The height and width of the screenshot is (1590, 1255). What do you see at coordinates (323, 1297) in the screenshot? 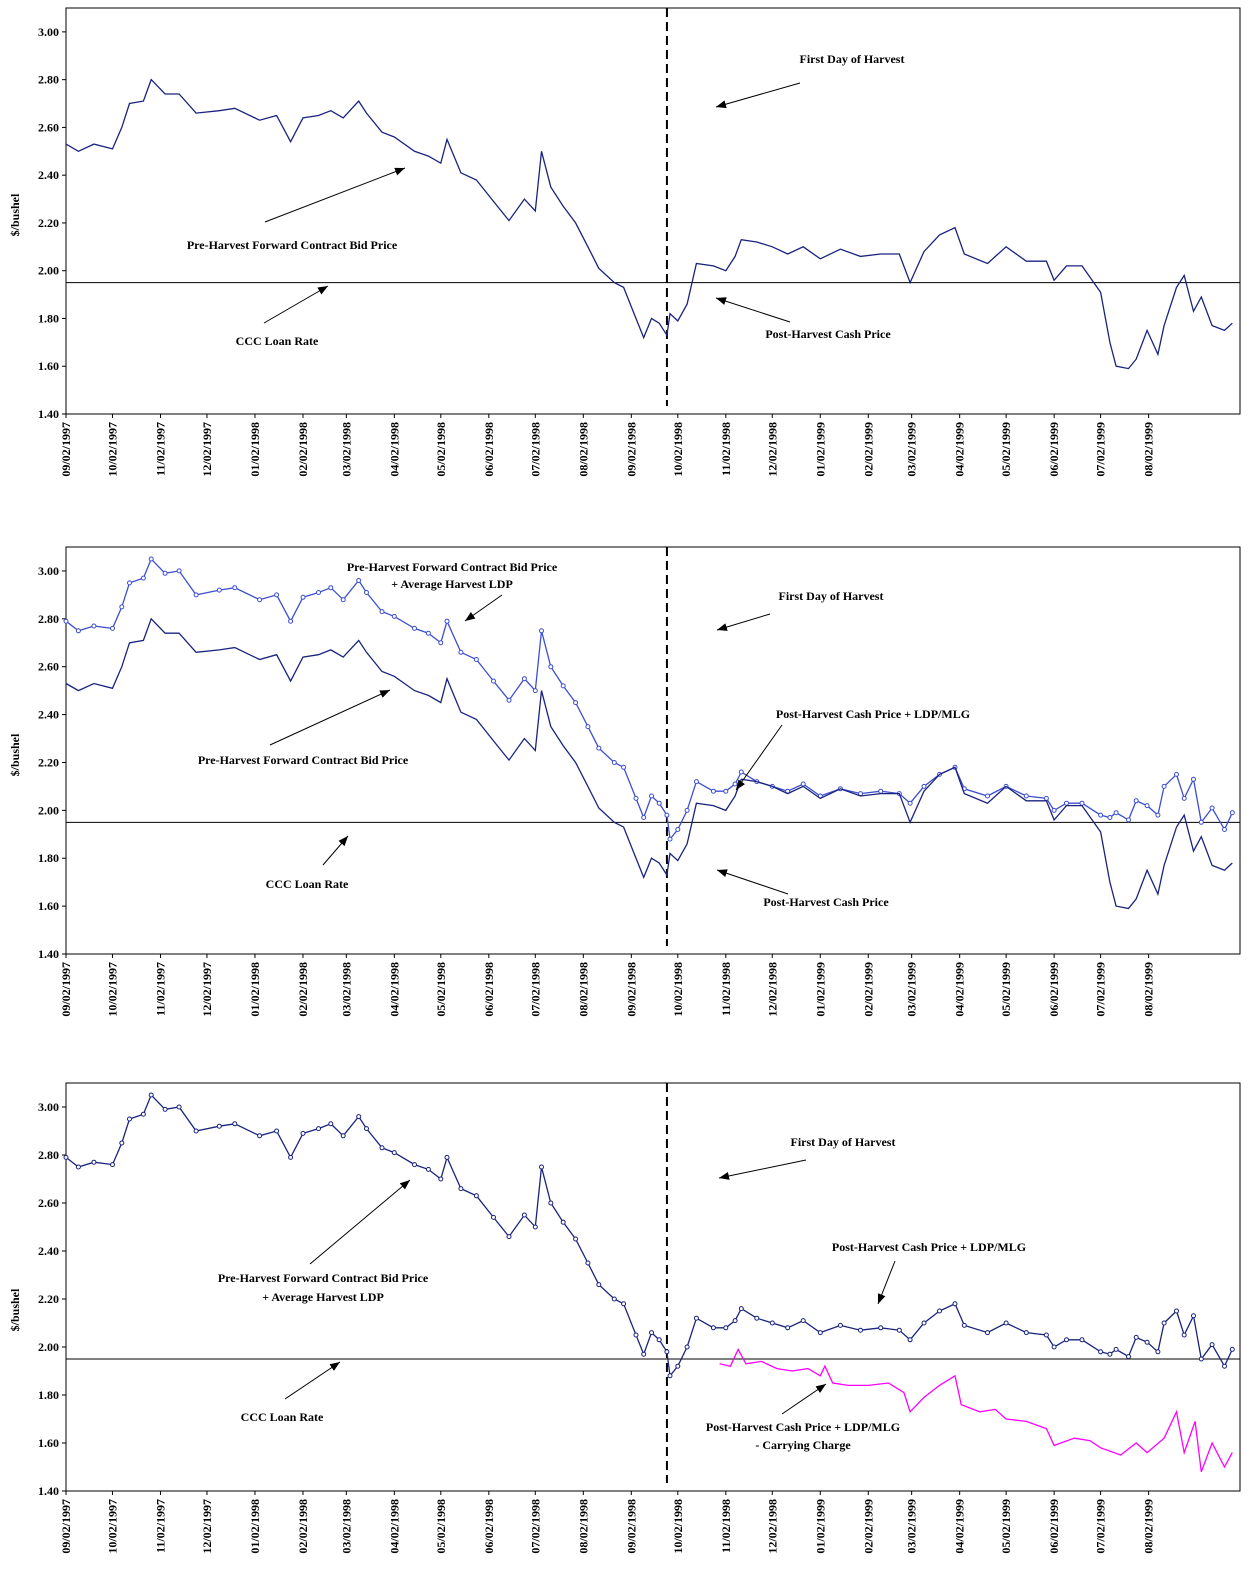
I see `annotation-pre-harvest-ldp-line2: + Average Harvest LDP` at bounding box center [323, 1297].